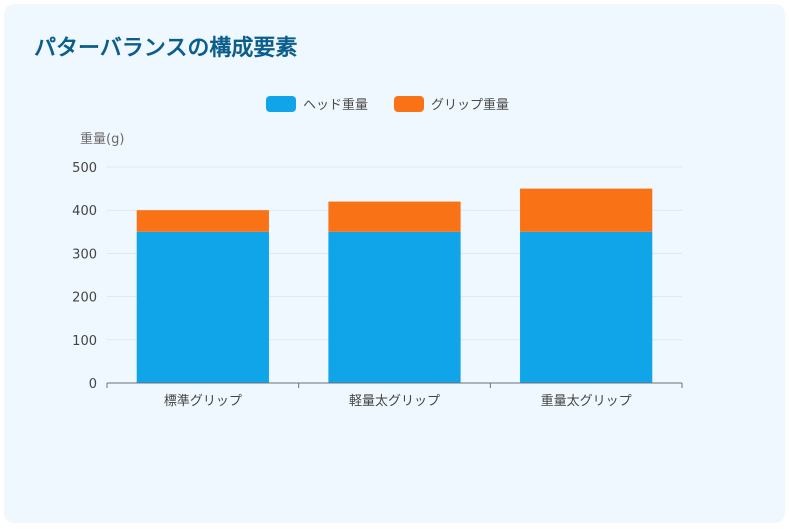 The height and width of the screenshot is (529, 789). What do you see at coordinates (84, 211) in the screenshot?
I see `y-tick-label: 400` at bounding box center [84, 211].